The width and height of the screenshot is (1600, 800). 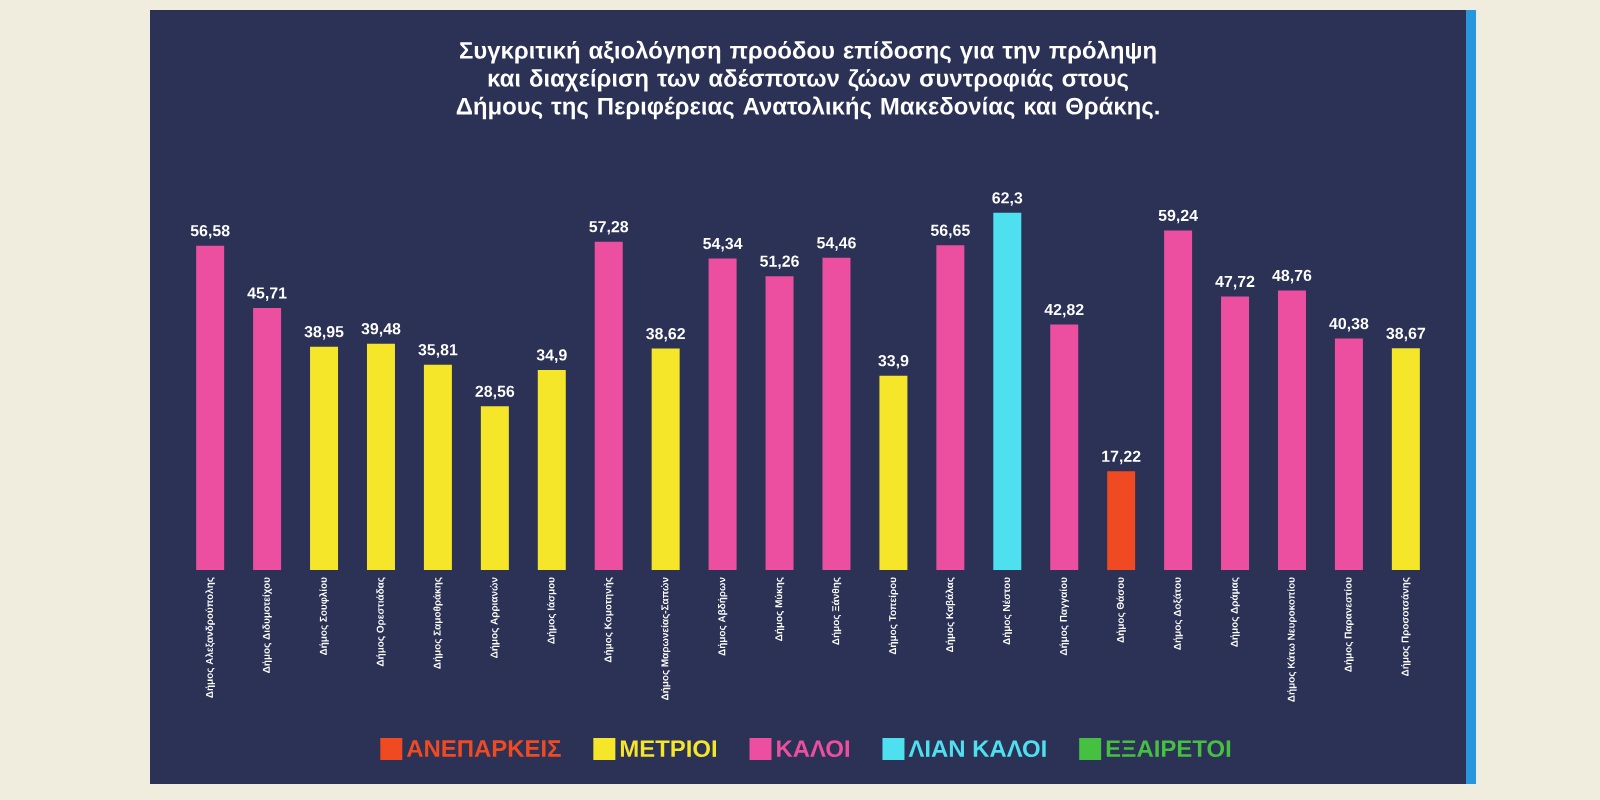 What do you see at coordinates (483, 748) in the screenshot?
I see `legend-label: ΑΝΕΠΑΡΚΕΙΣ` at bounding box center [483, 748].